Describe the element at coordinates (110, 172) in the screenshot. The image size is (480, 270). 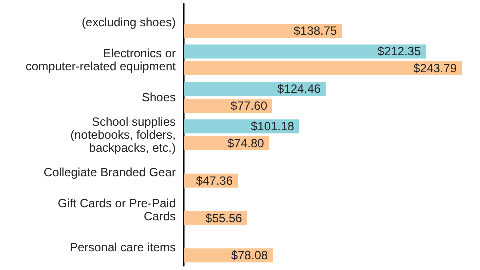
I see `y-tick-label: Collegiate Branded Gear` at that location.